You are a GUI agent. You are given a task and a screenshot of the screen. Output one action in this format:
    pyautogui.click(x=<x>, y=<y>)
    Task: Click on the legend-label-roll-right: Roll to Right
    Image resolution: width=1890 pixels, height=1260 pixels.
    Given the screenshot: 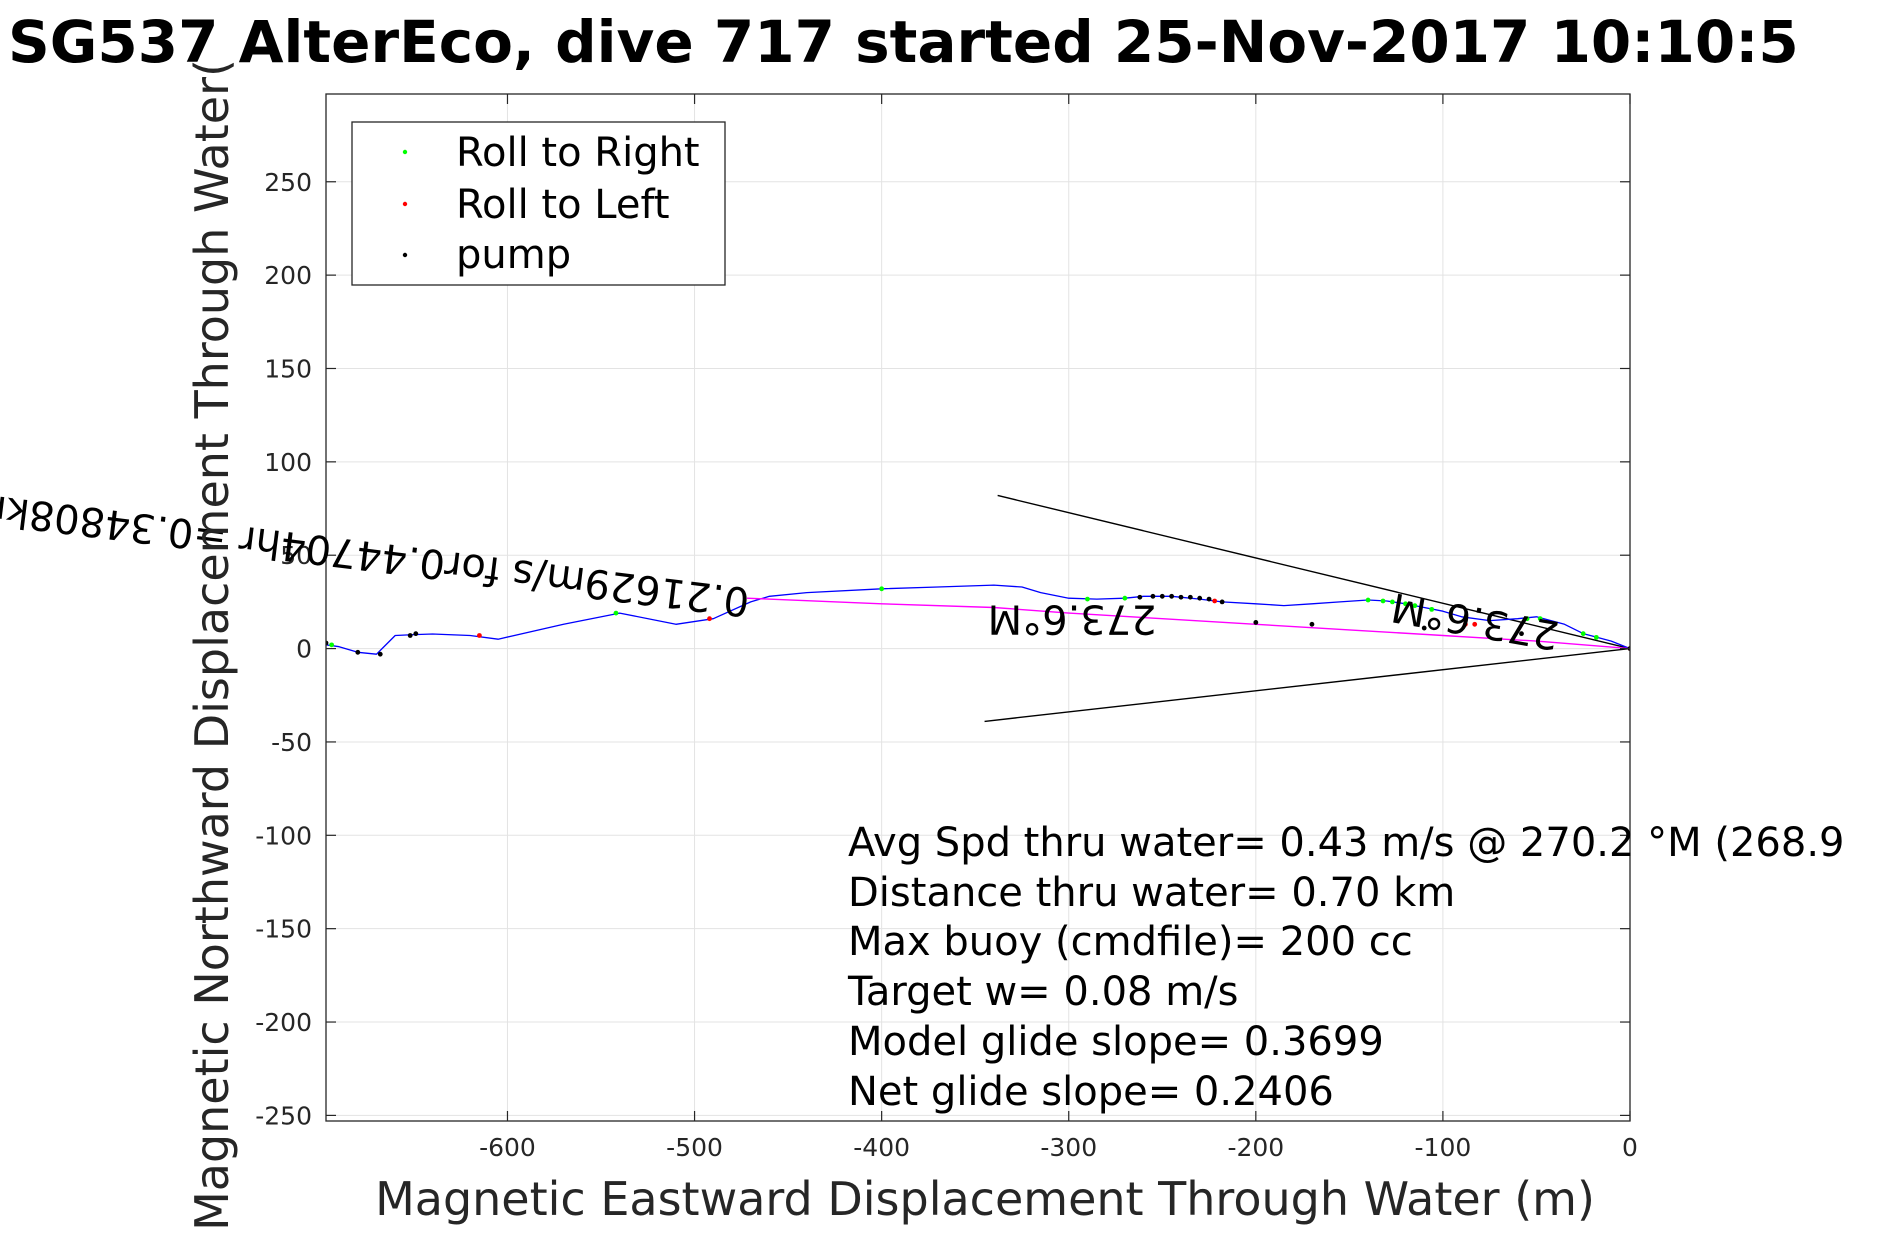 What is the action you would take?
    pyautogui.click(x=578, y=153)
    